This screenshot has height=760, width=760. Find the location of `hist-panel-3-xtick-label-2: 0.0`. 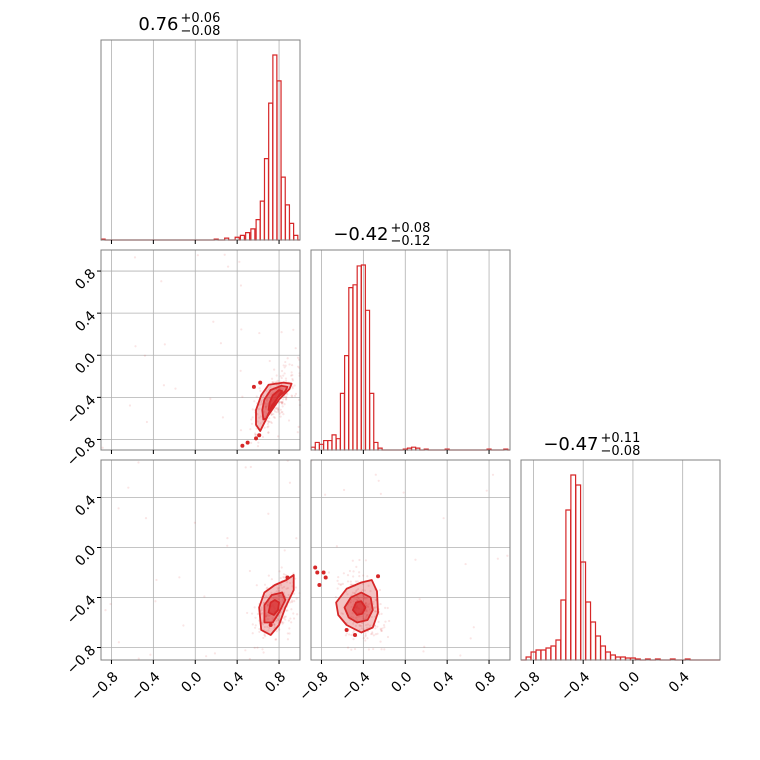

hist-panel-3-xtick-label-2: 0.0 is located at coordinates (629, 682).